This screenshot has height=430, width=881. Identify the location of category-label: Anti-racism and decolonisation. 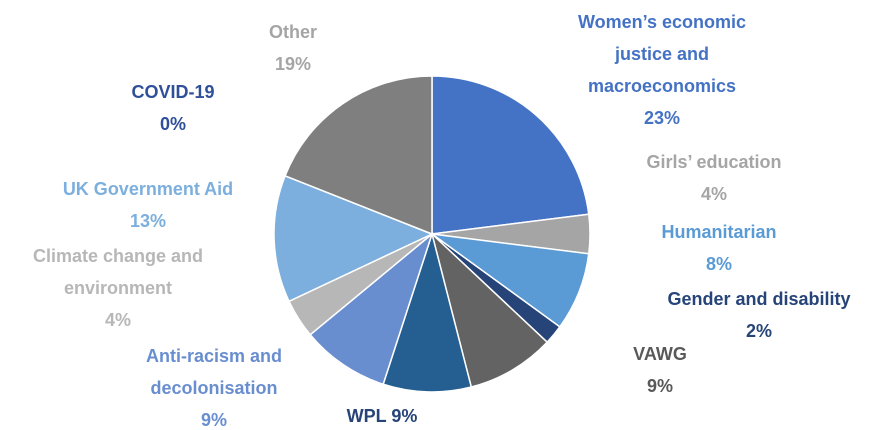
(214, 372).